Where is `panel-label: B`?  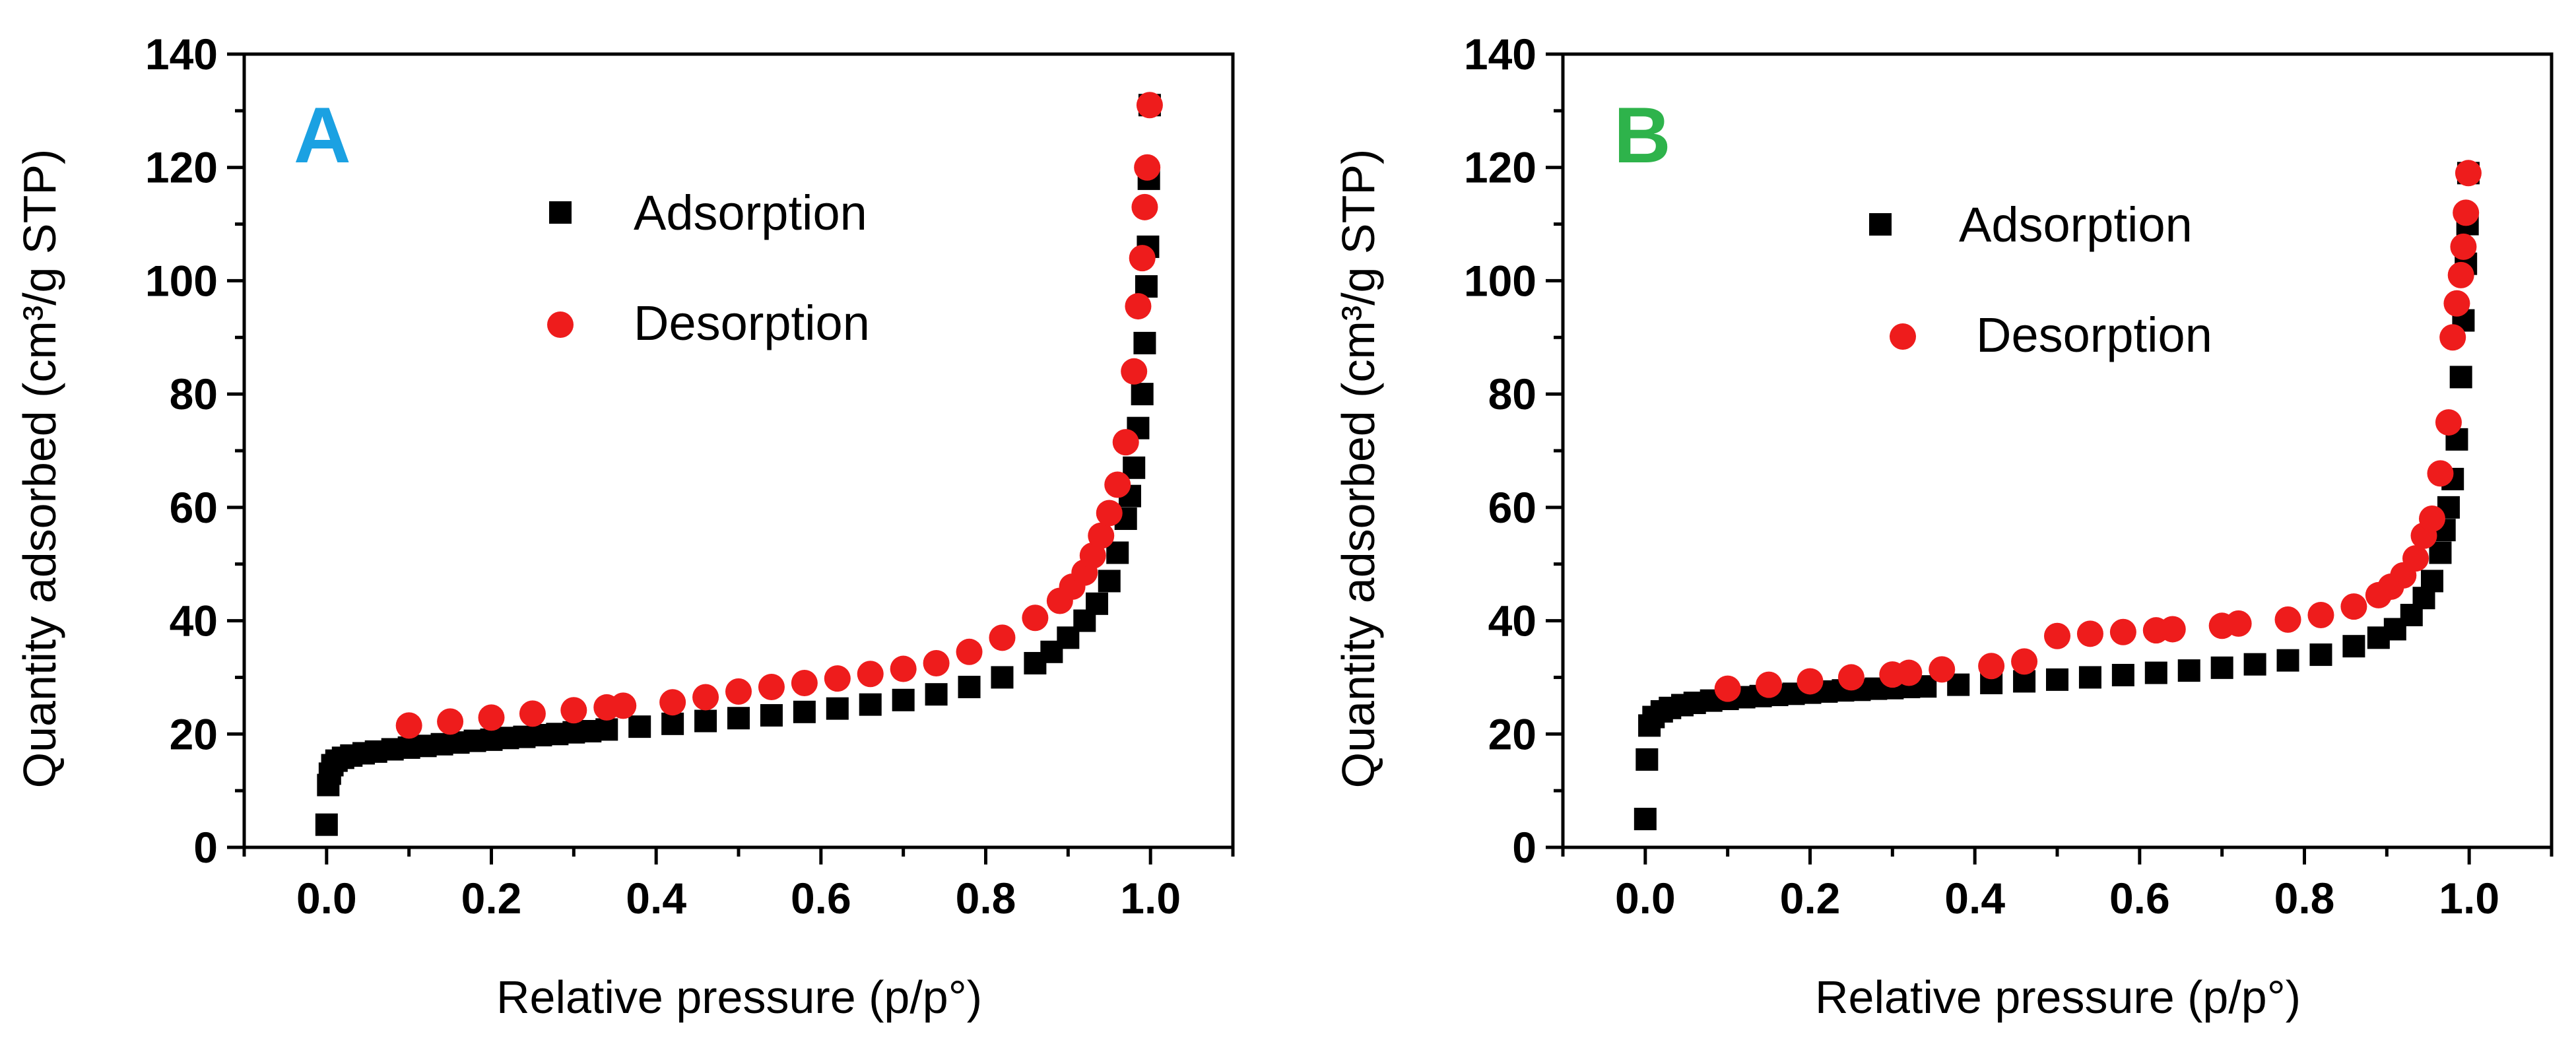
panel-label: B is located at coordinates (1642, 135).